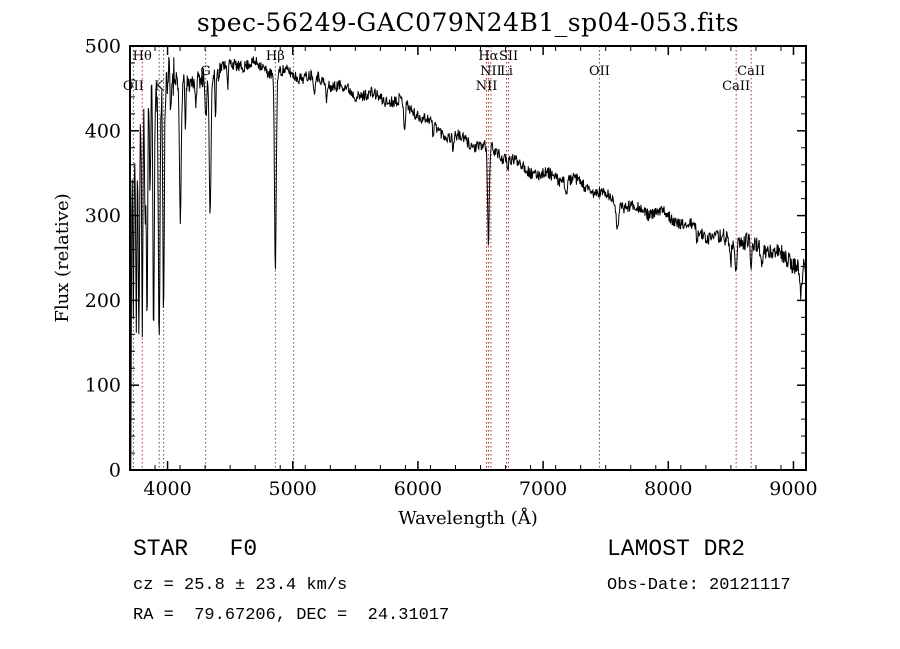  What do you see at coordinates (103, 386) in the screenshot?
I see `y-tick-label: 100` at bounding box center [103, 386].